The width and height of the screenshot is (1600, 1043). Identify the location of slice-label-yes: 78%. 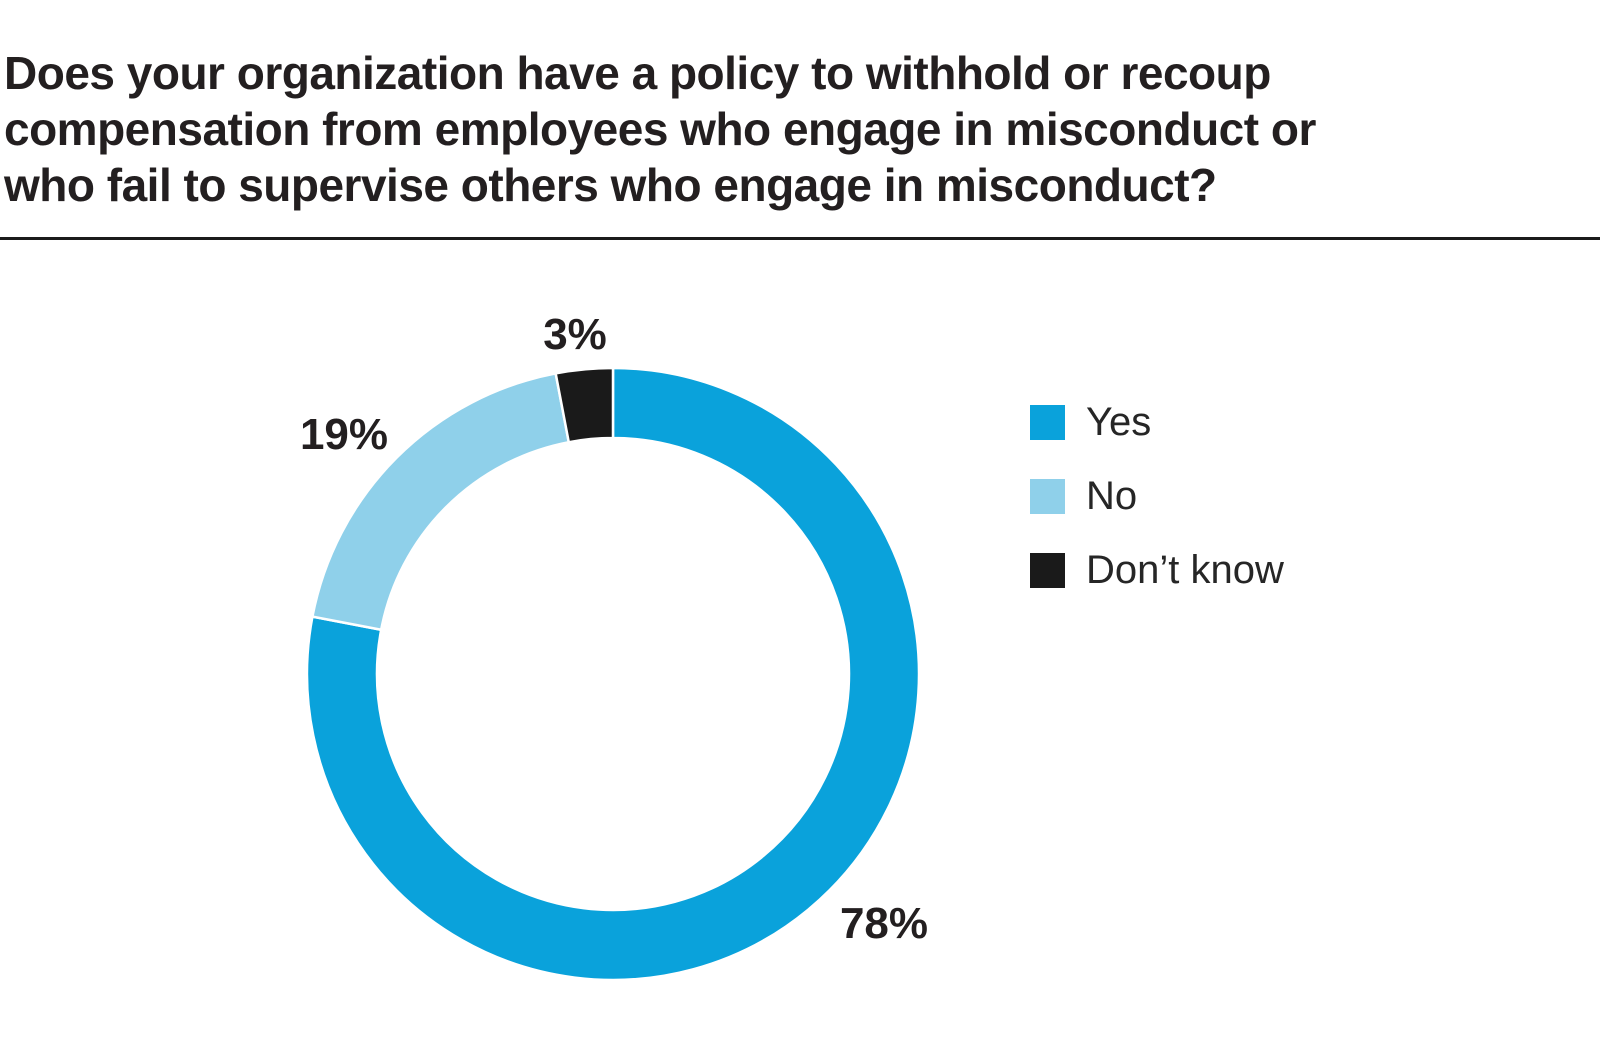
(884, 923).